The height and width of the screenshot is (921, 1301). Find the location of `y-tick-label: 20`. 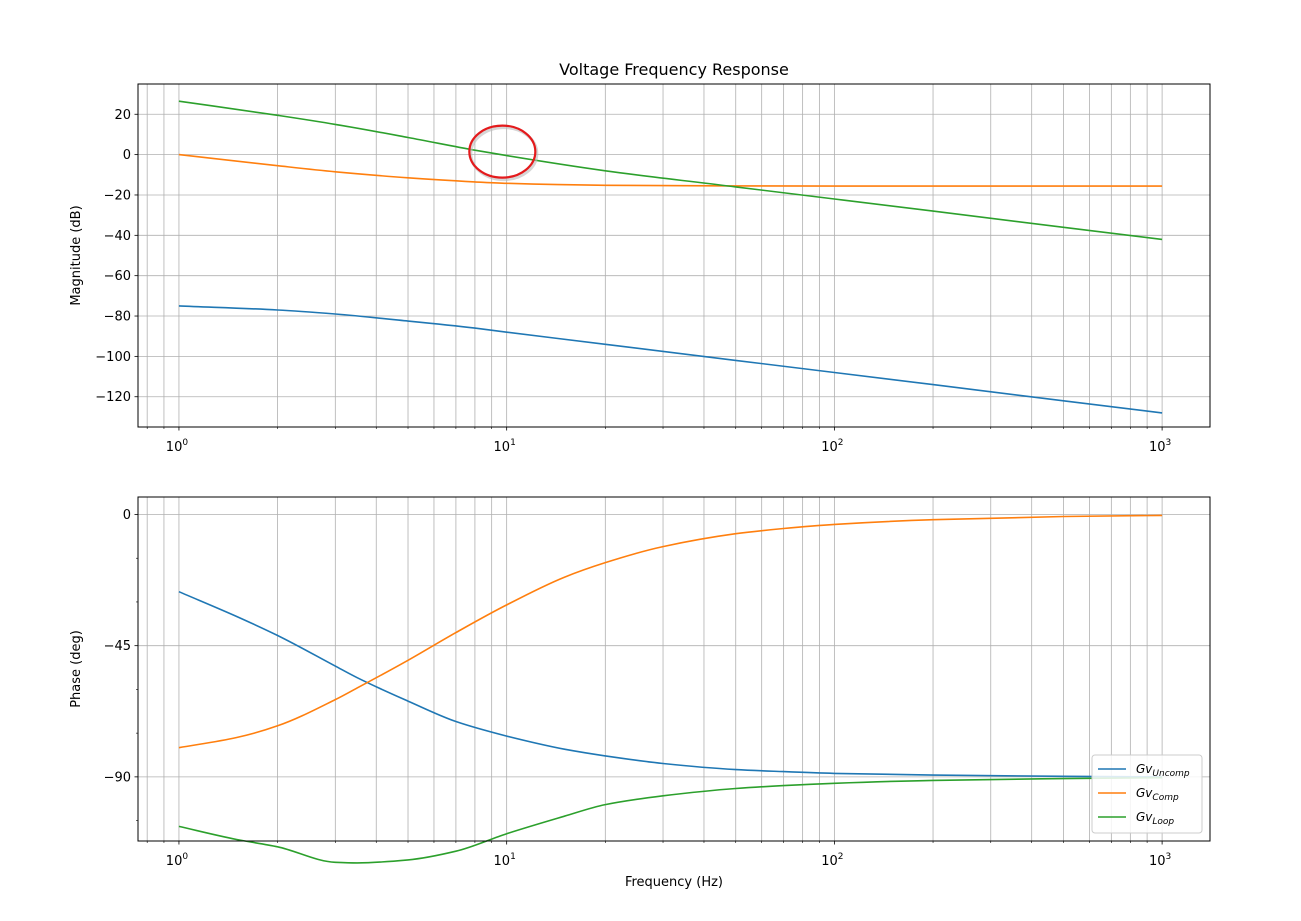

y-tick-label: 20 is located at coordinates (122, 115).